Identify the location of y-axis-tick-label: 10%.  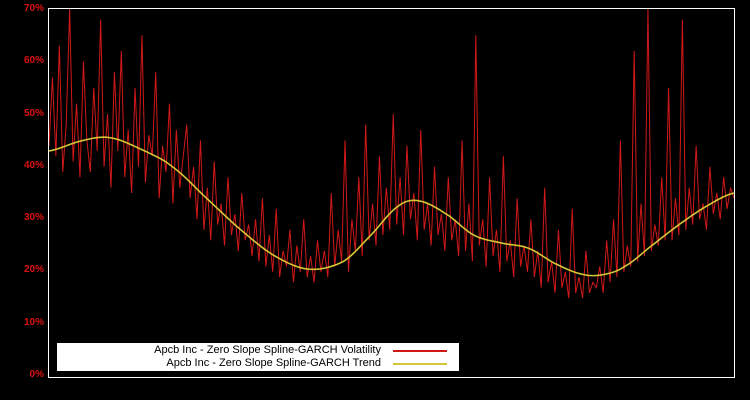
(33, 322).